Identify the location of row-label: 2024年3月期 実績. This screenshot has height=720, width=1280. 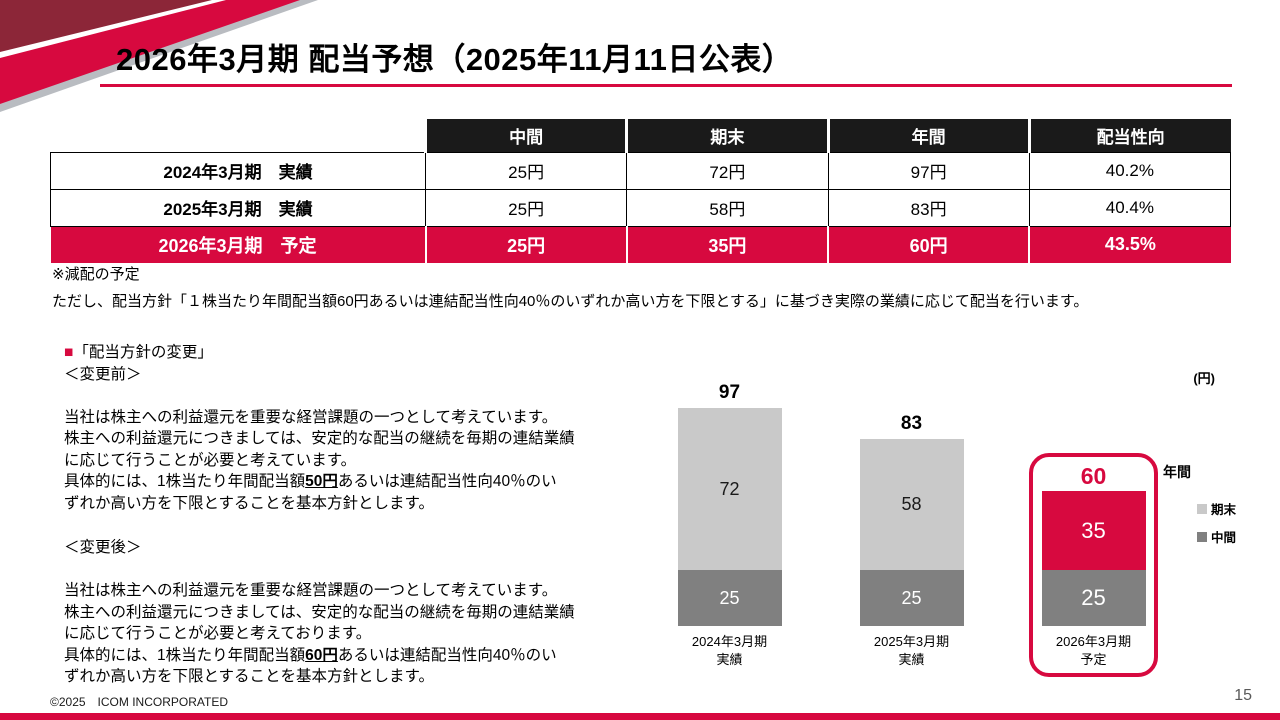
(238, 170).